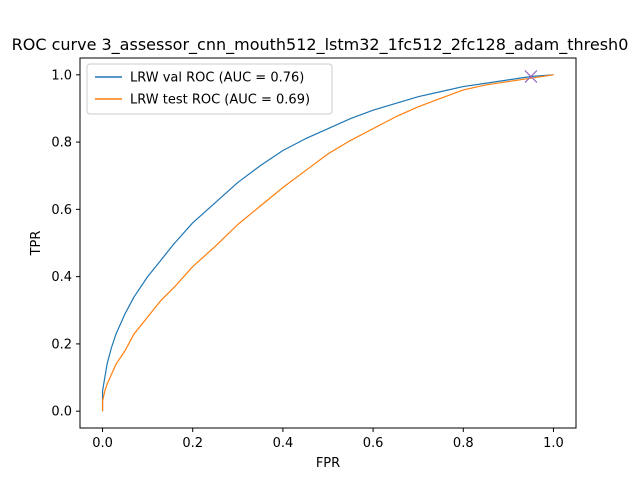 This screenshot has height=480, width=640. Describe the element at coordinates (61, 344) in the screenshot. I see `y-tick-label: 0.2` at that location.